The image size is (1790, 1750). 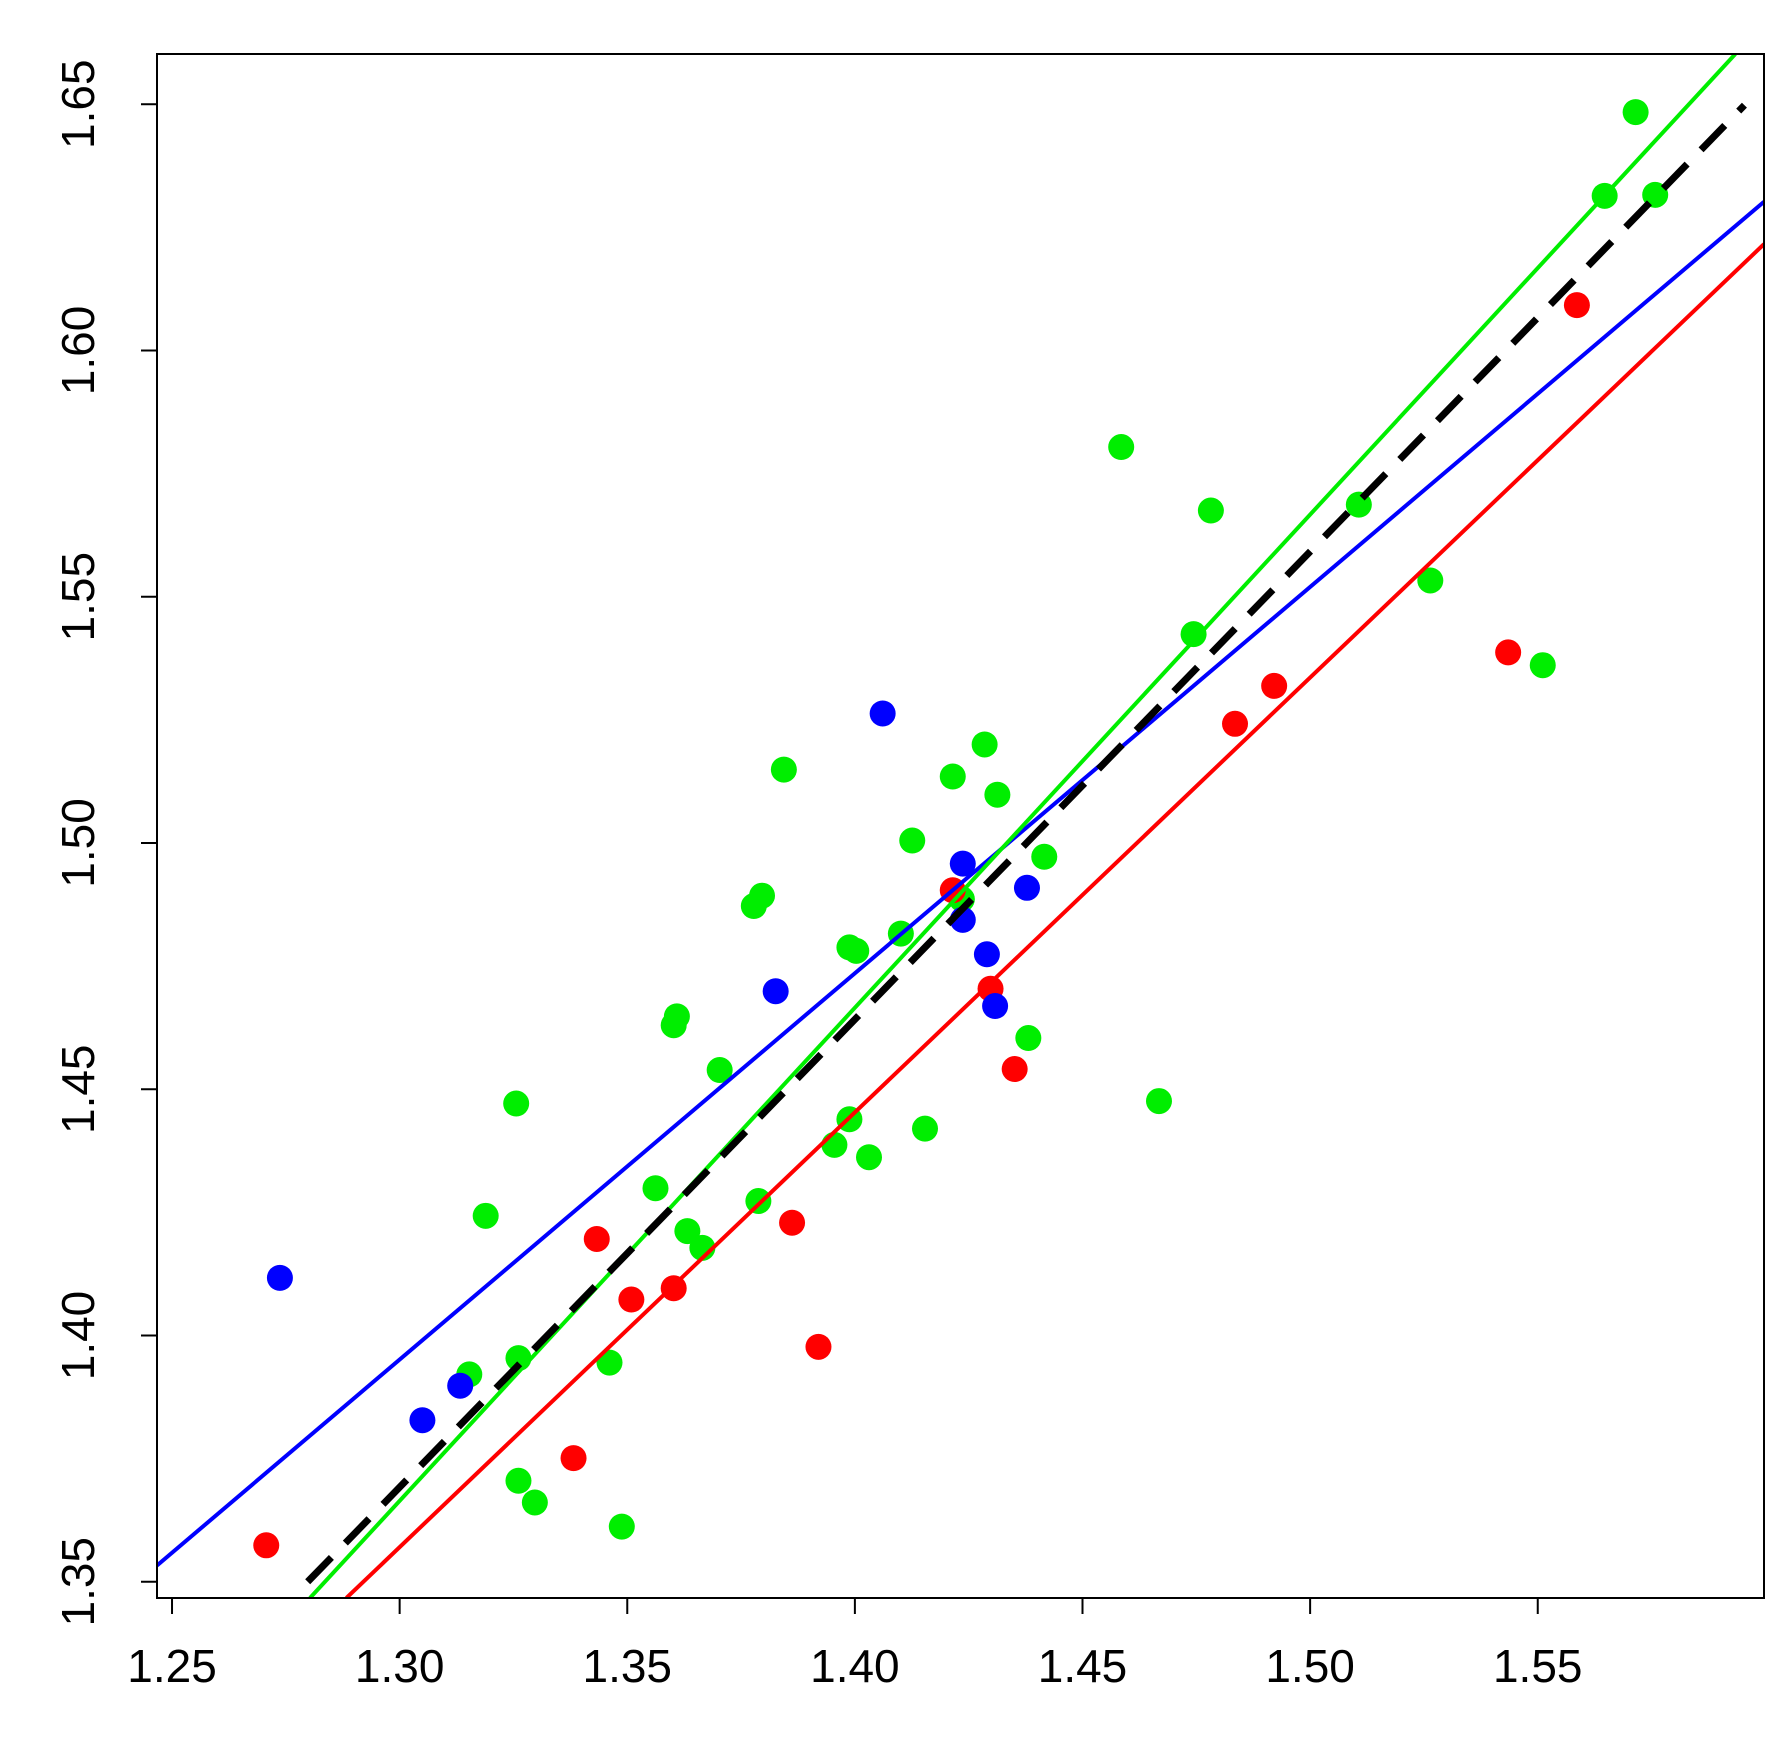 What do you see at coordinates (627, 1666) in the screenshot?
I see `x-tick-label: 1.35` at bounding box center [627, 1666].